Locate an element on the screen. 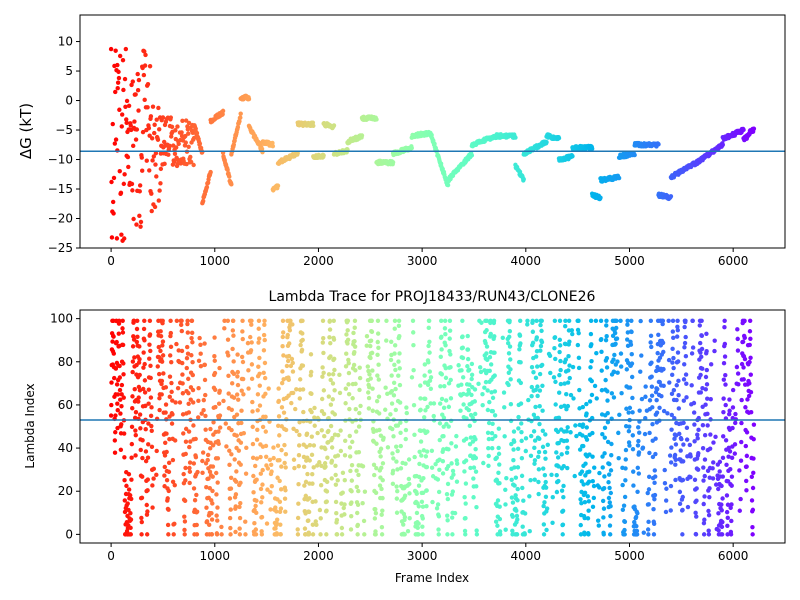 The height and width of the screenshot is (600, 800). y-tick-label: 0 is located at coordinates (69, 534).